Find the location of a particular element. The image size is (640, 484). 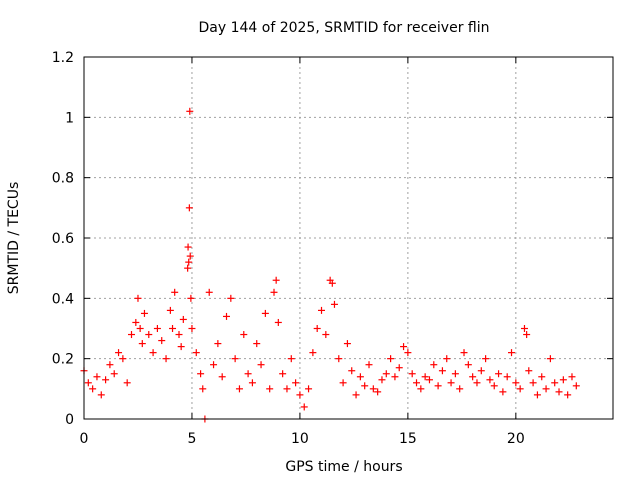

y-tick-label: 1.2 is located at coordinates (63, 58).